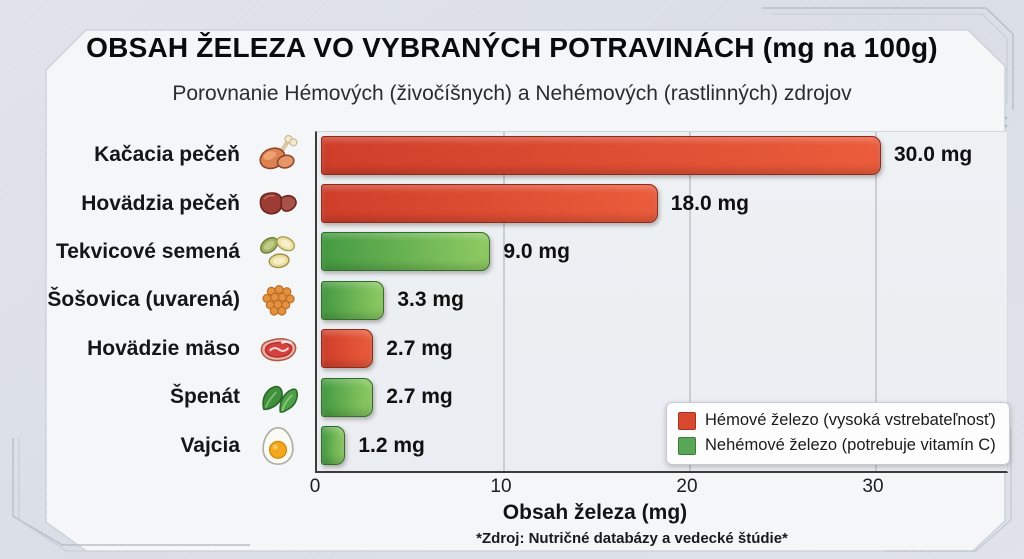 The height and width of the screenshot is (559, 1024). Describe the element at coordinates (430, 300) in the screenshot. I see `value-label: 3.3 mg` at that location.